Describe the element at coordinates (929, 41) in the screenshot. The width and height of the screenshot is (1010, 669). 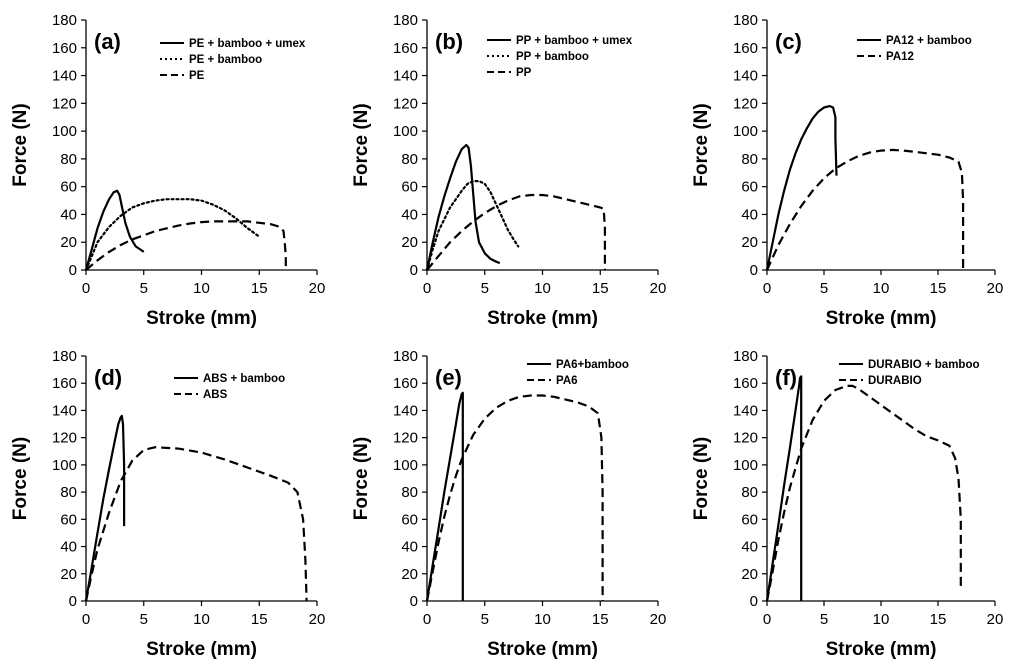
I see `legend-label: PA12 + bamboo` at that location.